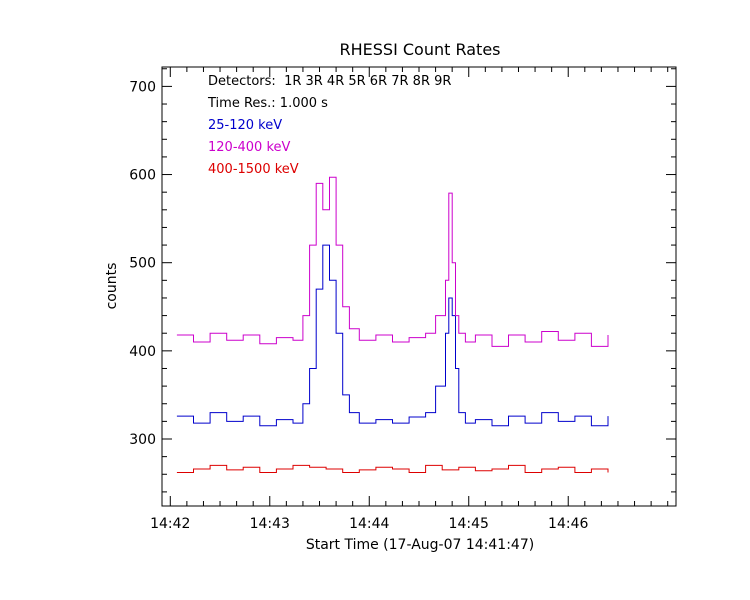 This screenshot has width=750, height=600. Describe the element at coordinates (142, 440) in the screenshot. I see `y-tick-label: 300` at that location.